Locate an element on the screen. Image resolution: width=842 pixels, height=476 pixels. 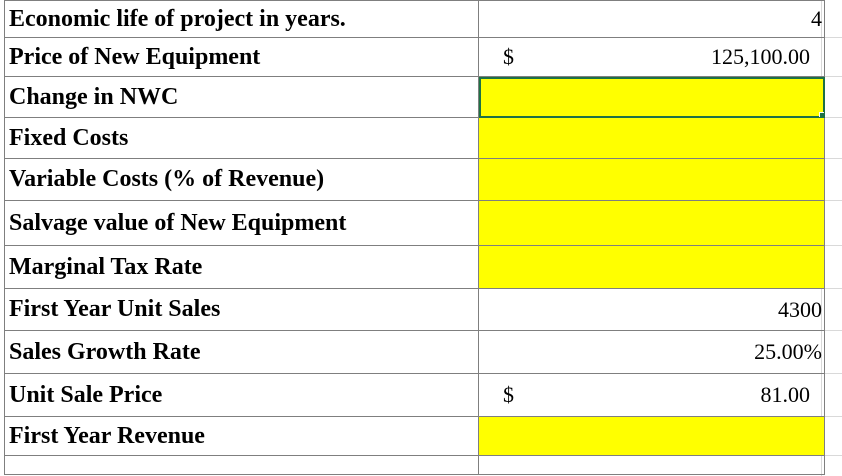
table-row: Unit Sale Price $ 81.00 is located at coordinates (414, 395).